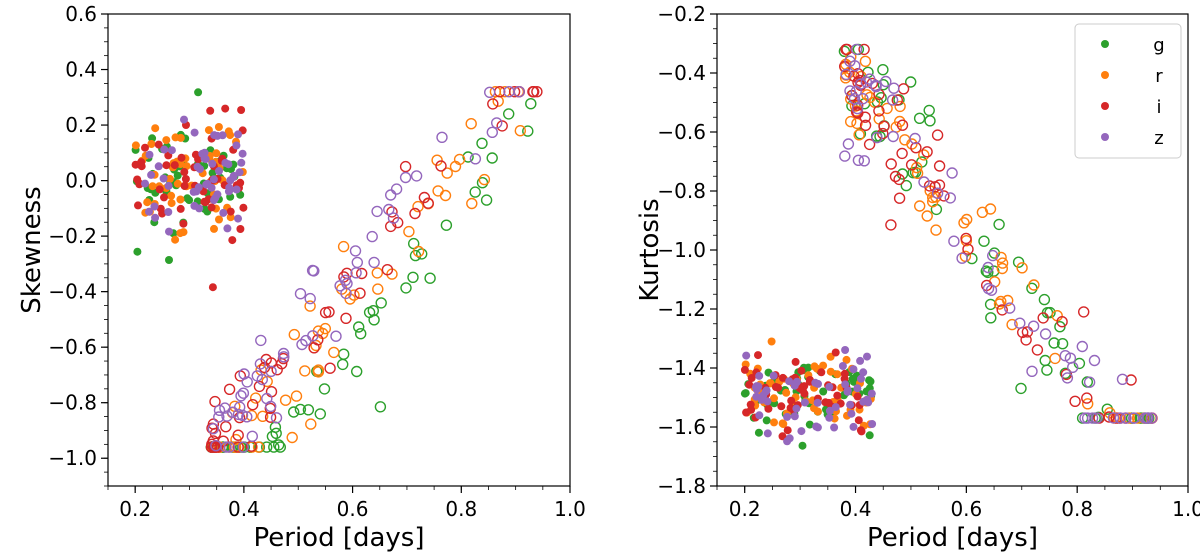 The image size is (1200, 556). Describe the element at coordinates (1158, 138) in the screenshot. I see `legend-label-z: z` at that location.